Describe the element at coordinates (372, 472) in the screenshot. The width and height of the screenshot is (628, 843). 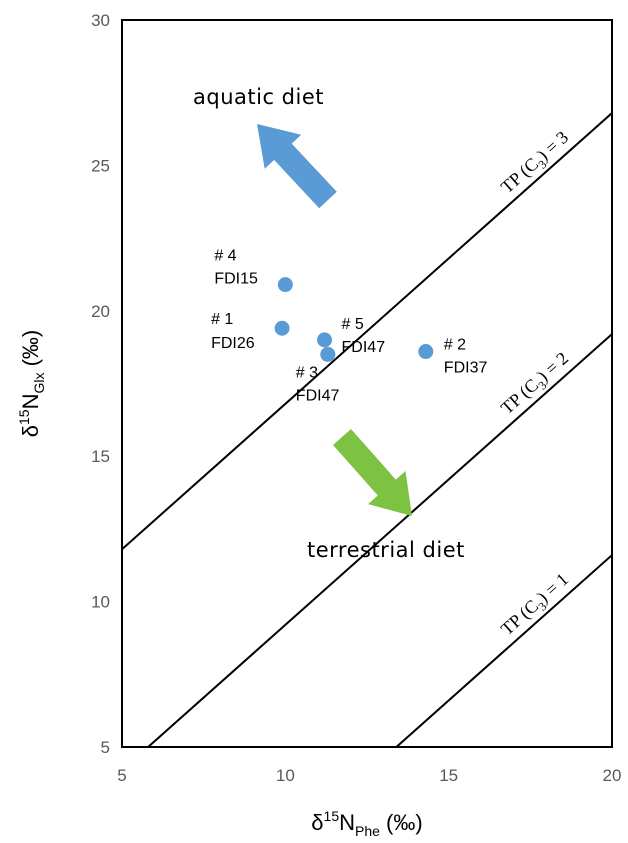
I see `terrestrial-arrow-icon` at that location.